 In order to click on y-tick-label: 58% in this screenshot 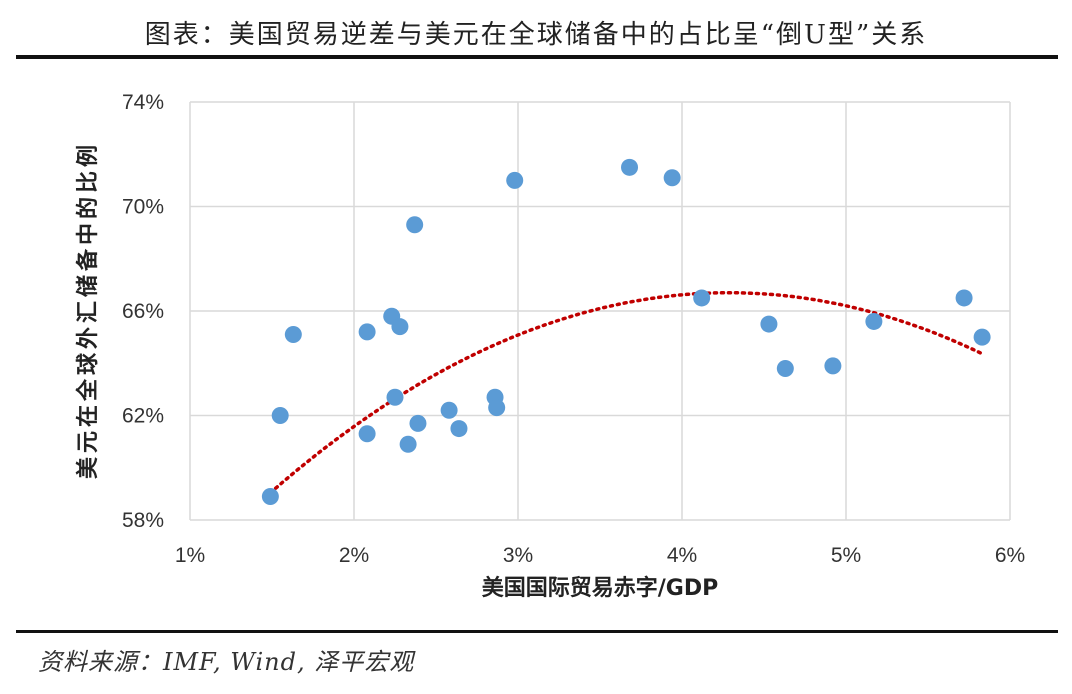, I will do `click(143, 520)`.